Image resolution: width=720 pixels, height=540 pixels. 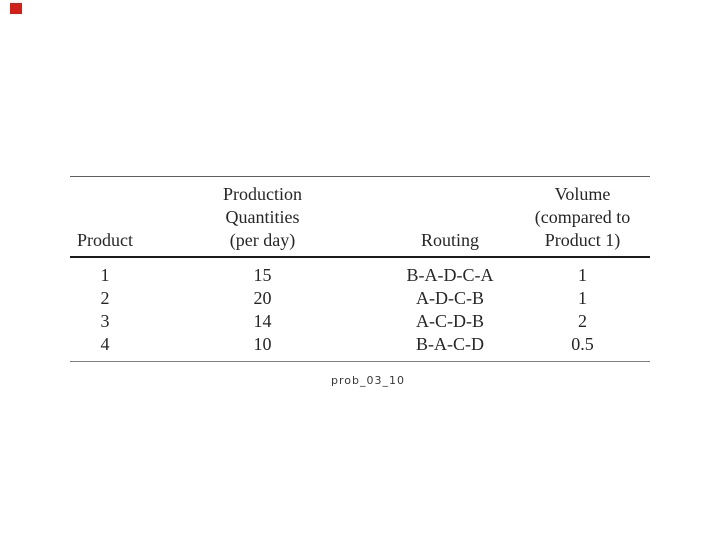 I want to click on cell-product: 2, so click(x=105, y=298).